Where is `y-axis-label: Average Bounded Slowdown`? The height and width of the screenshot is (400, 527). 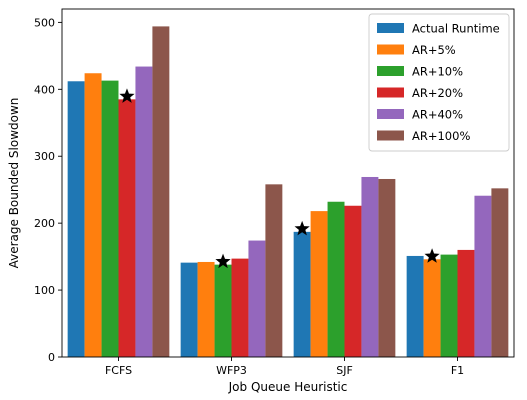
y-axis-label: Average Bounded Slowdown is located at coordinates (14, 183).